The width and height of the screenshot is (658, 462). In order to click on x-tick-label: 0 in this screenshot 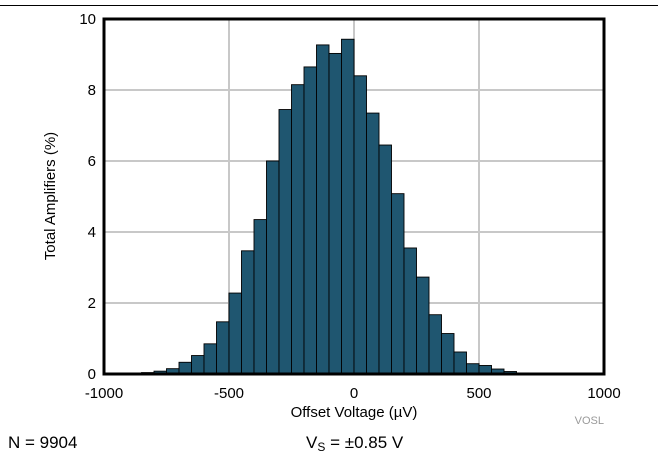, I will do `click(354, 393)`.